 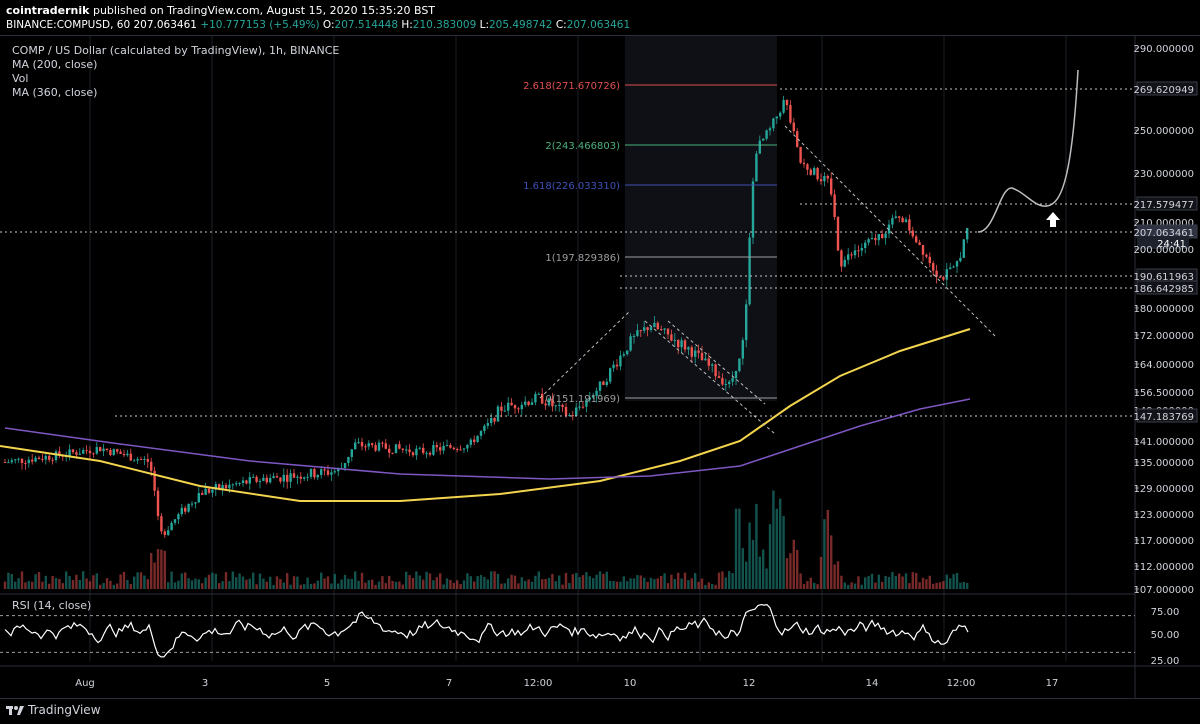 I want to click on legend-ma360: MA (360, close), so click(x=55, y=92).